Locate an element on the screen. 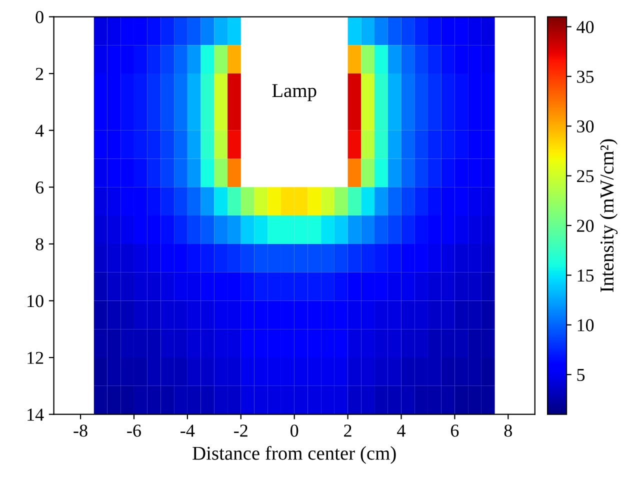 The image size is (633, 479). color-bar-label: 10 is located at coordinates (586, 325).